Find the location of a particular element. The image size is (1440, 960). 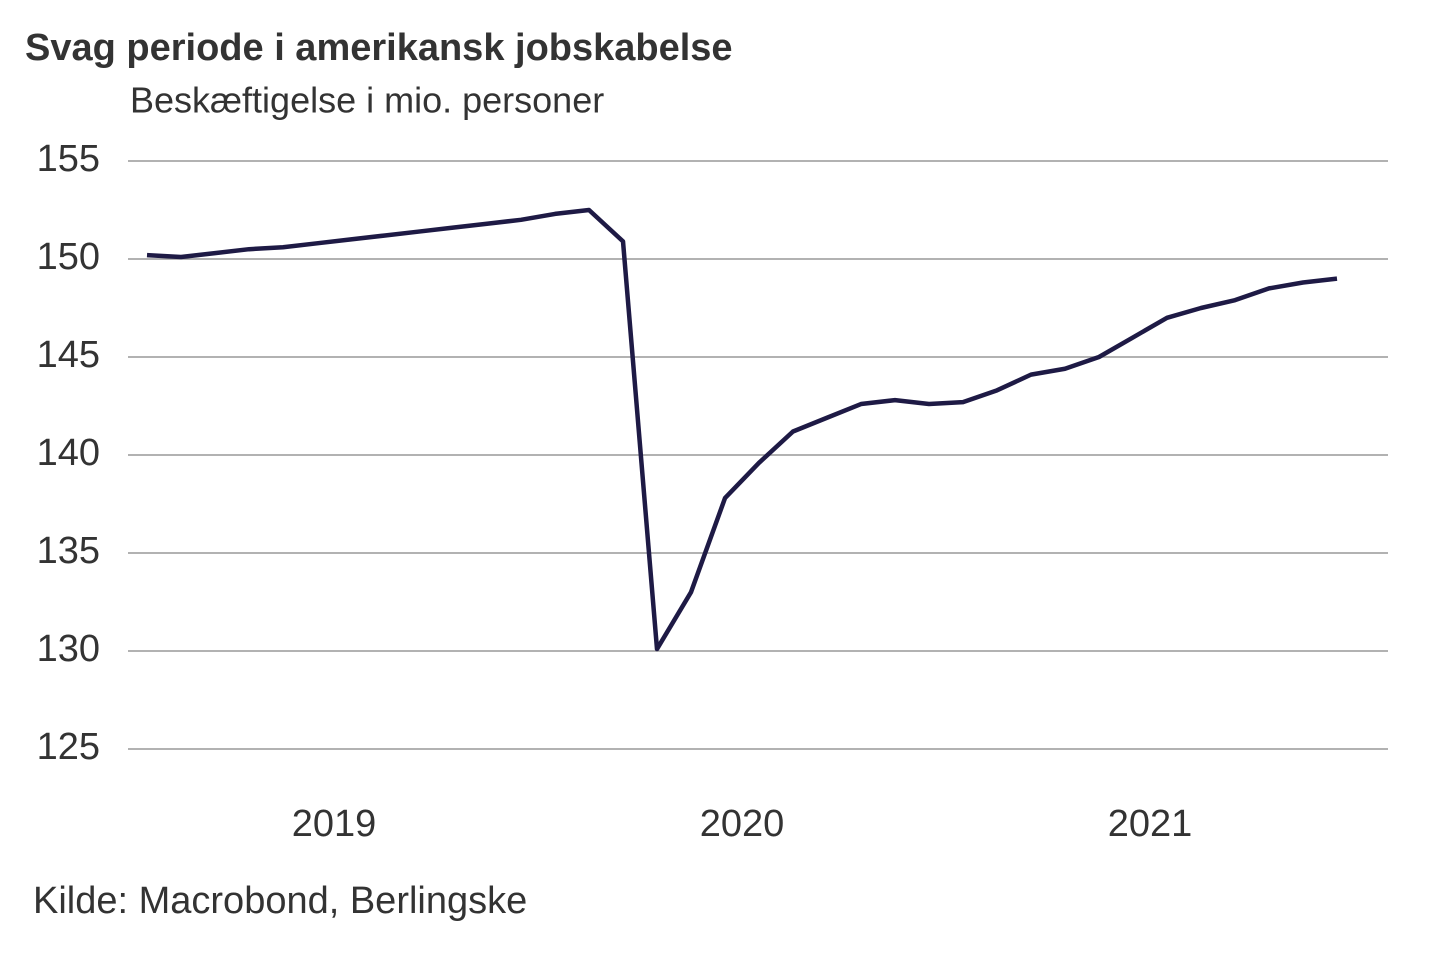

y-tick-label: 135 is located at coordinates (68, 551).